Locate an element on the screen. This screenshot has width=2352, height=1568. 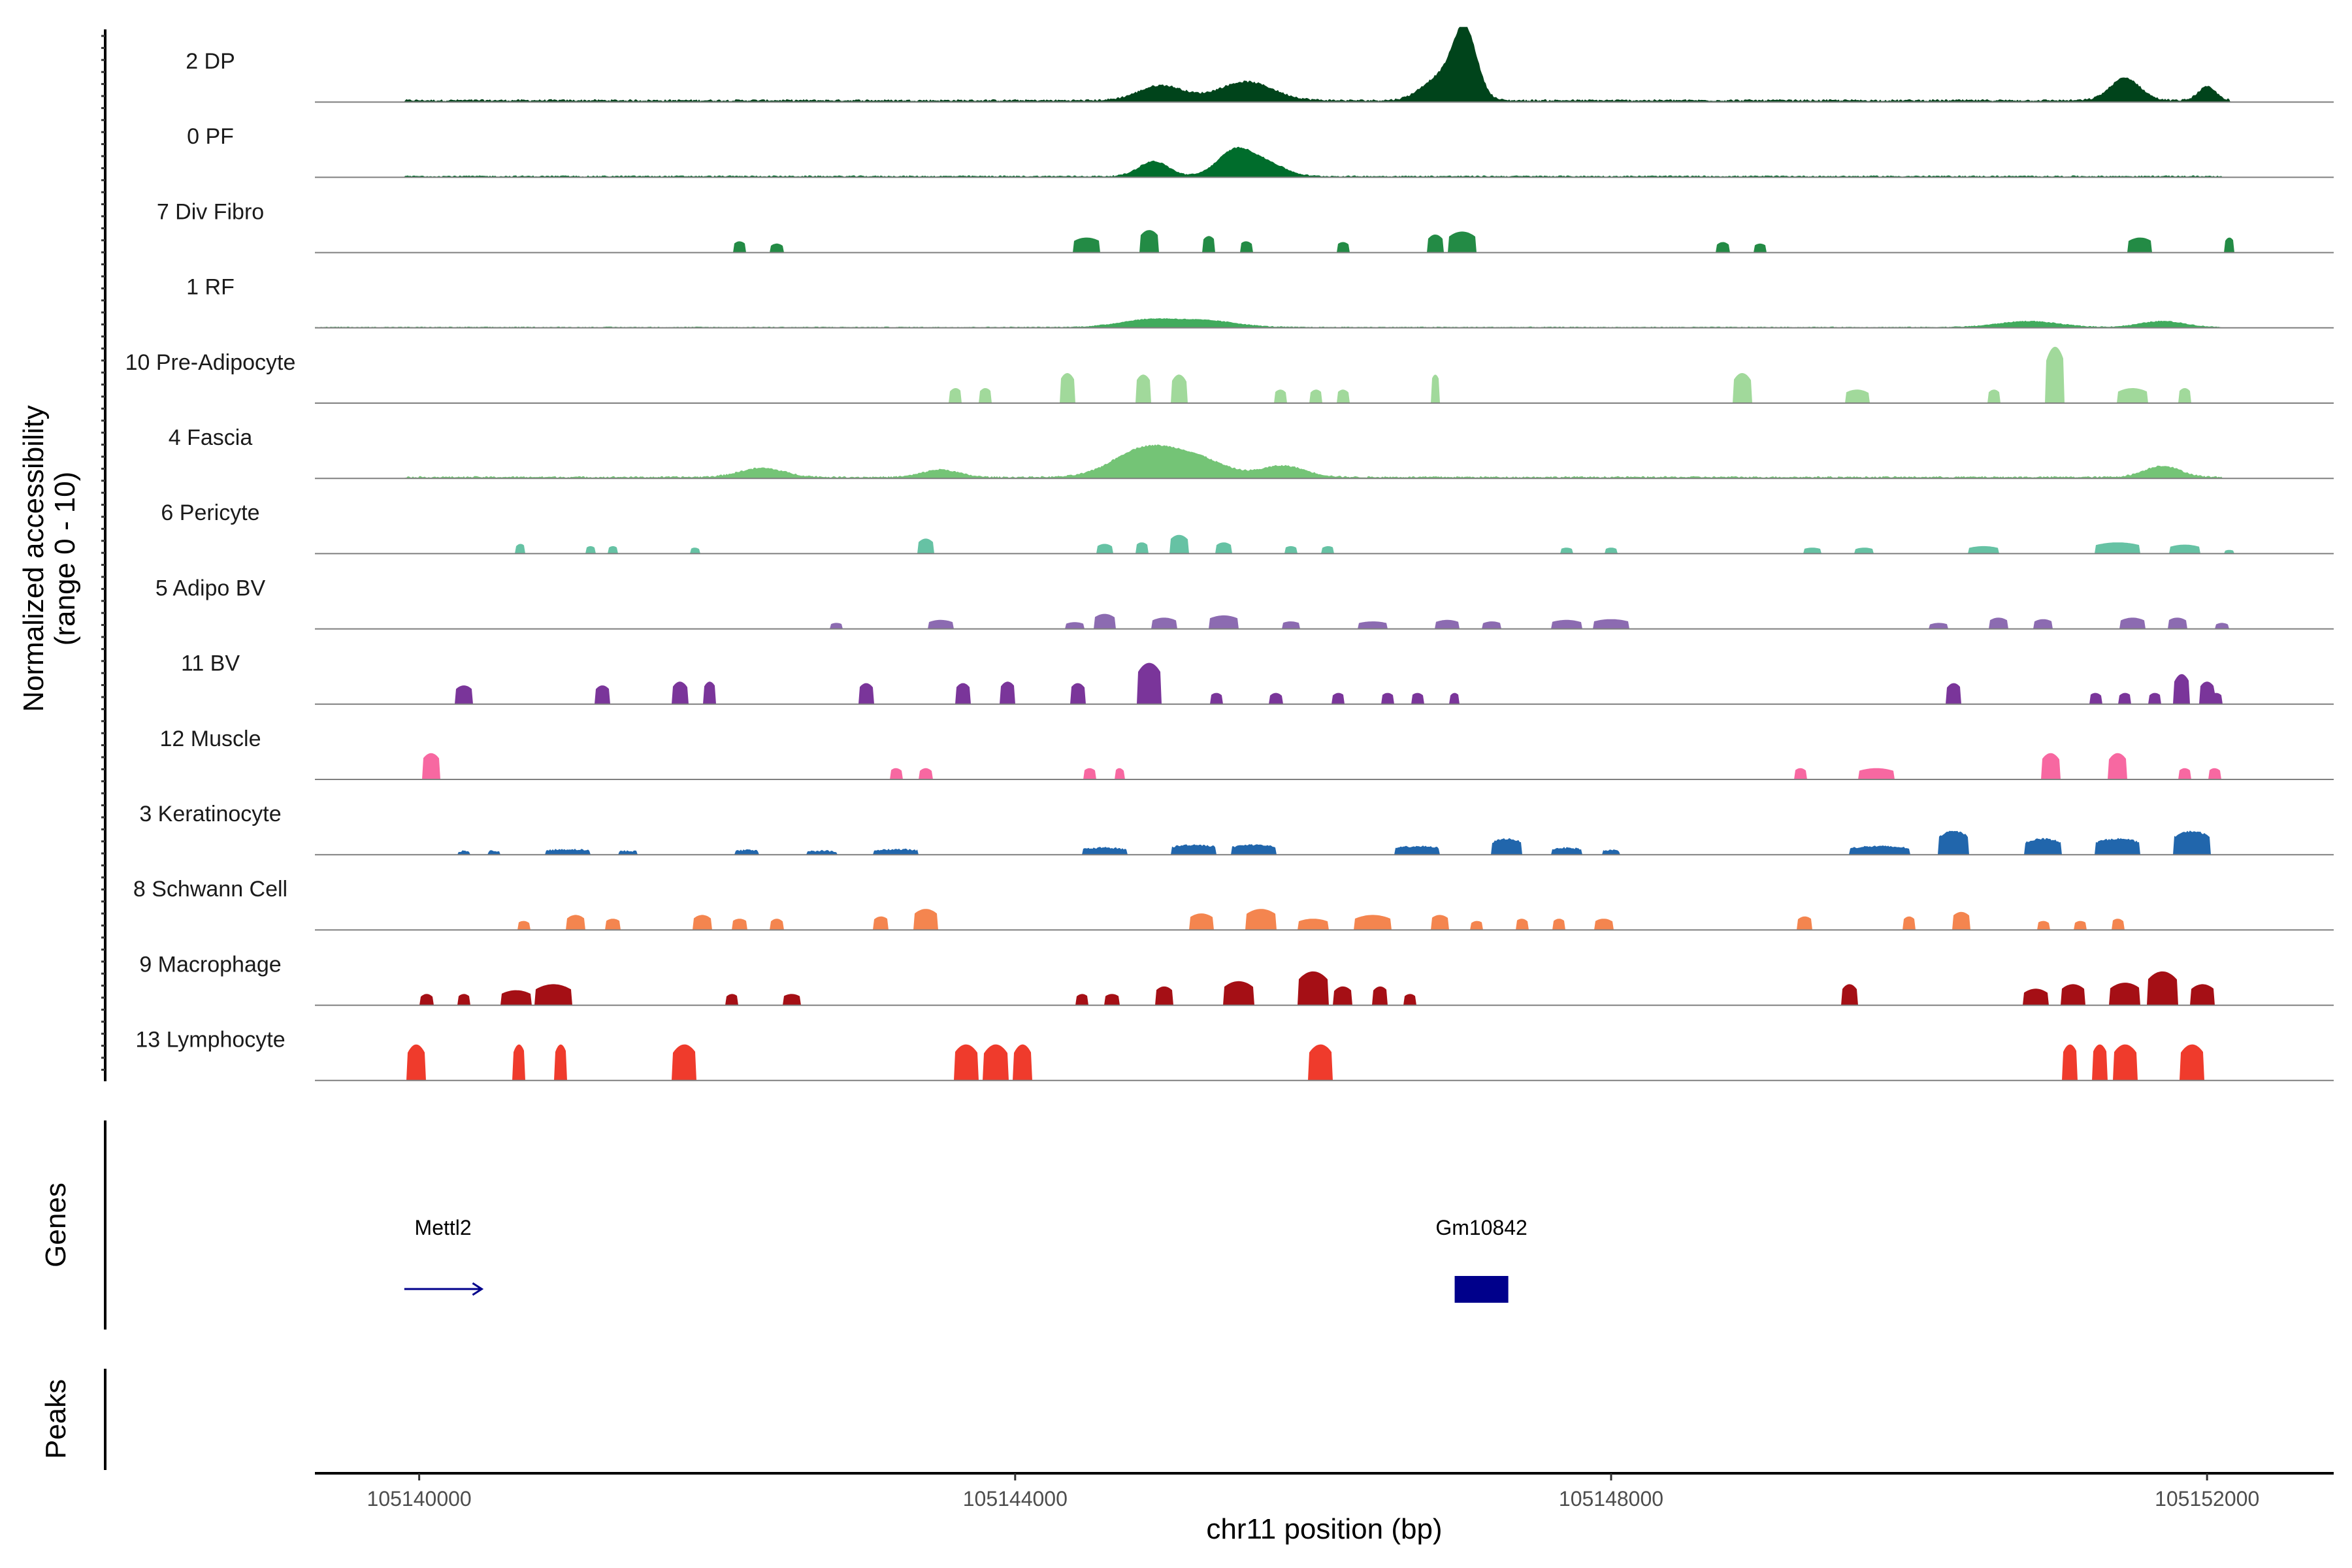
track-6: 4 Fascia is located at coordinates (1251, 452).